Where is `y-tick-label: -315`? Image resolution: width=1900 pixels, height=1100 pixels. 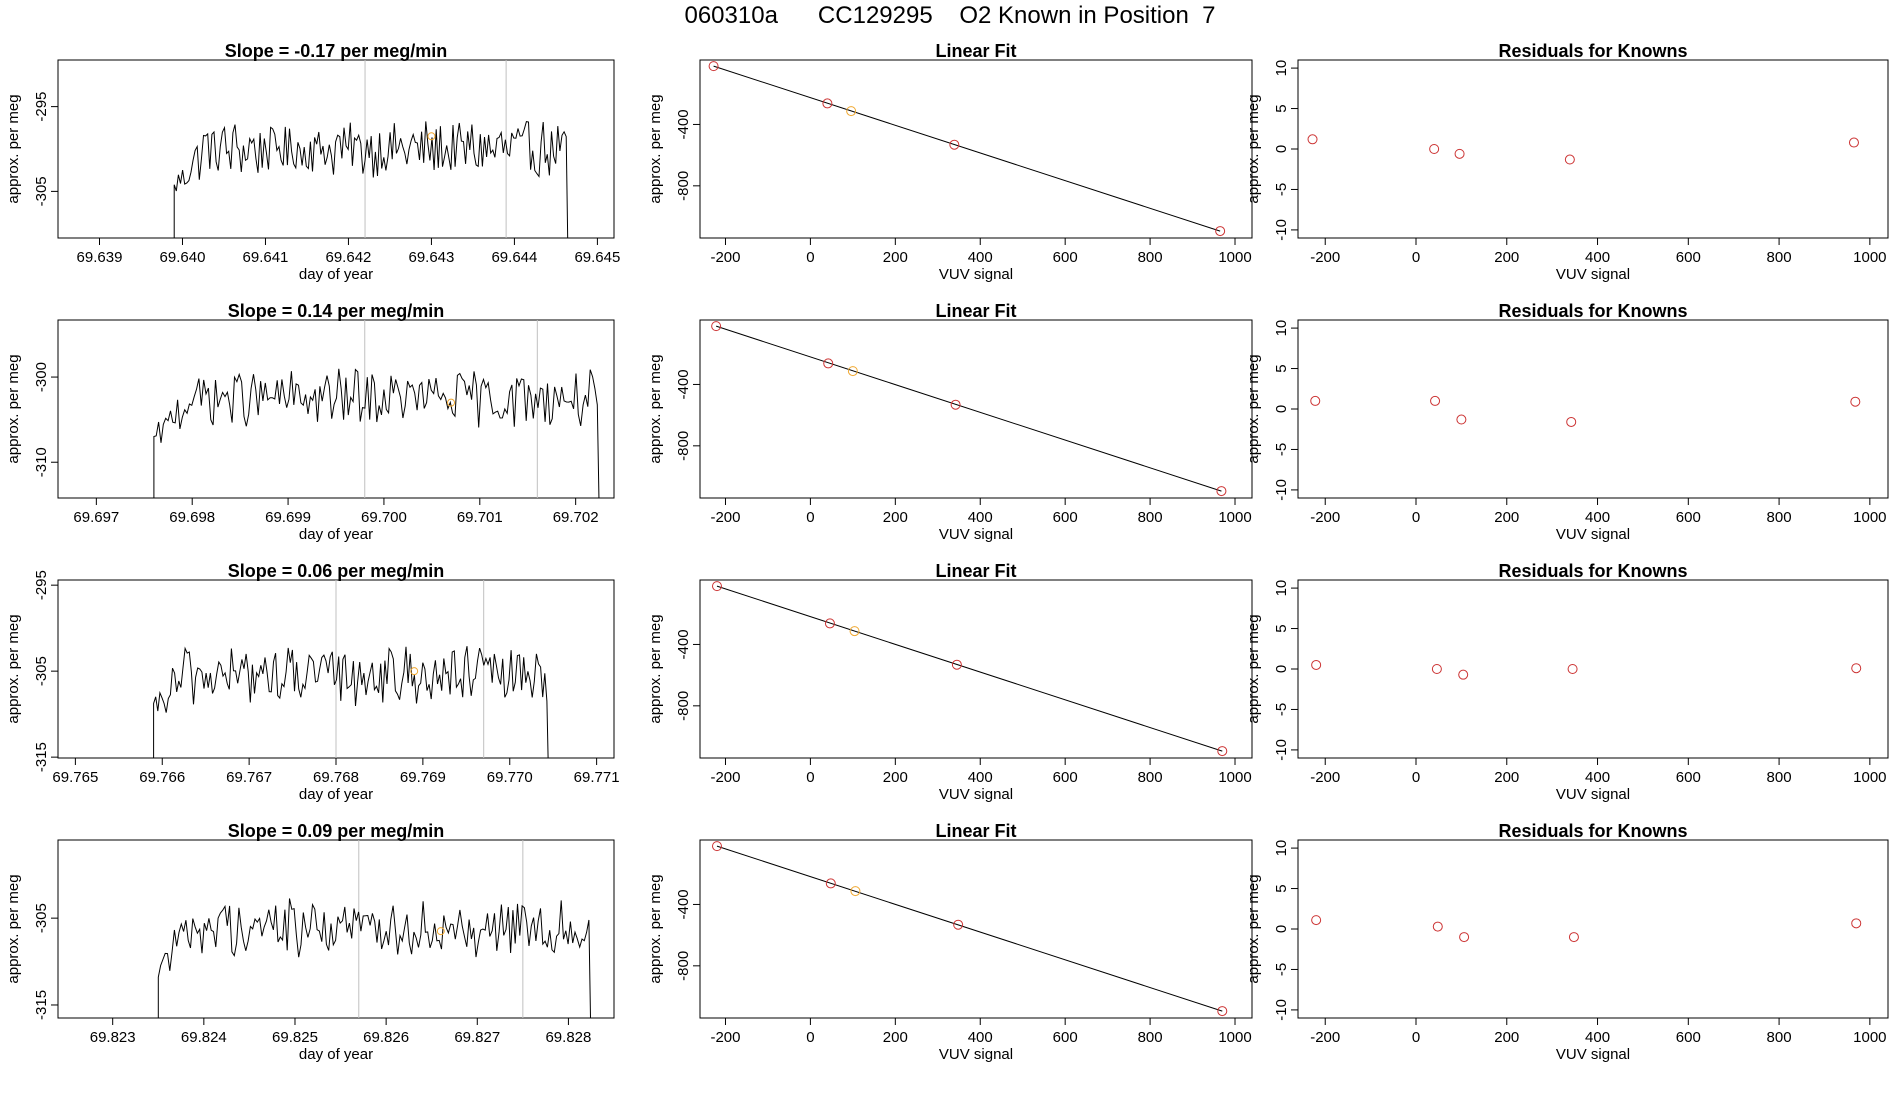 y-tick-label: -315 is located at coordinates (41, 1005).